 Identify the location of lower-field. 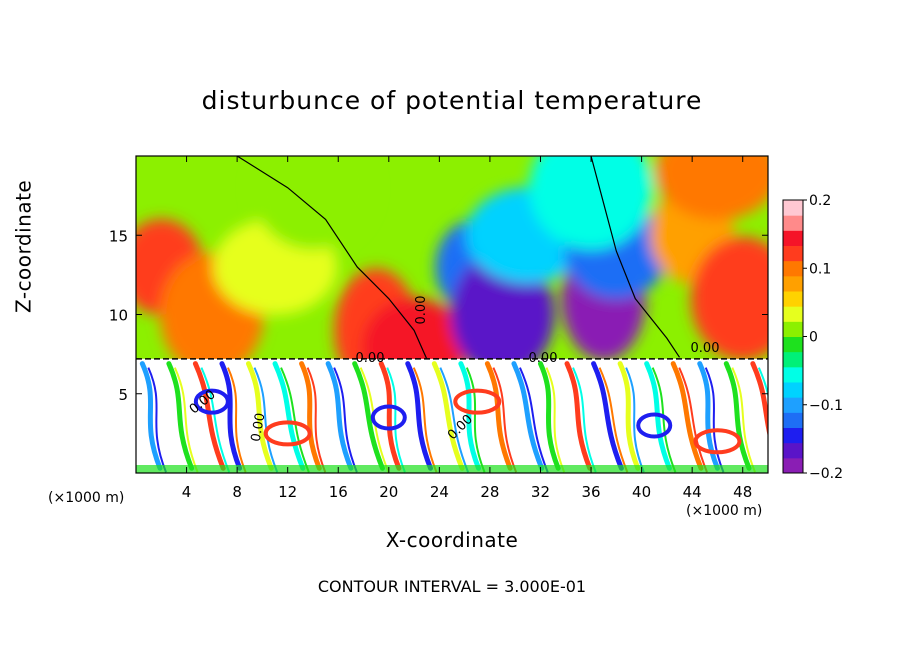
(452, 417).